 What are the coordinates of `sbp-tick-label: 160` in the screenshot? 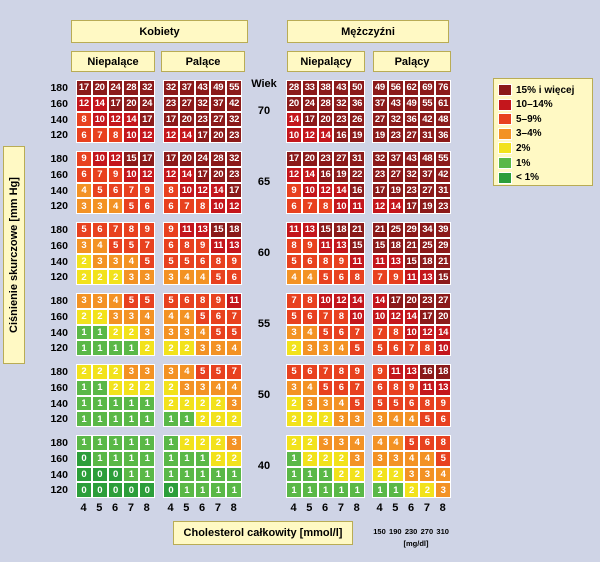 It's located at (59, 174).